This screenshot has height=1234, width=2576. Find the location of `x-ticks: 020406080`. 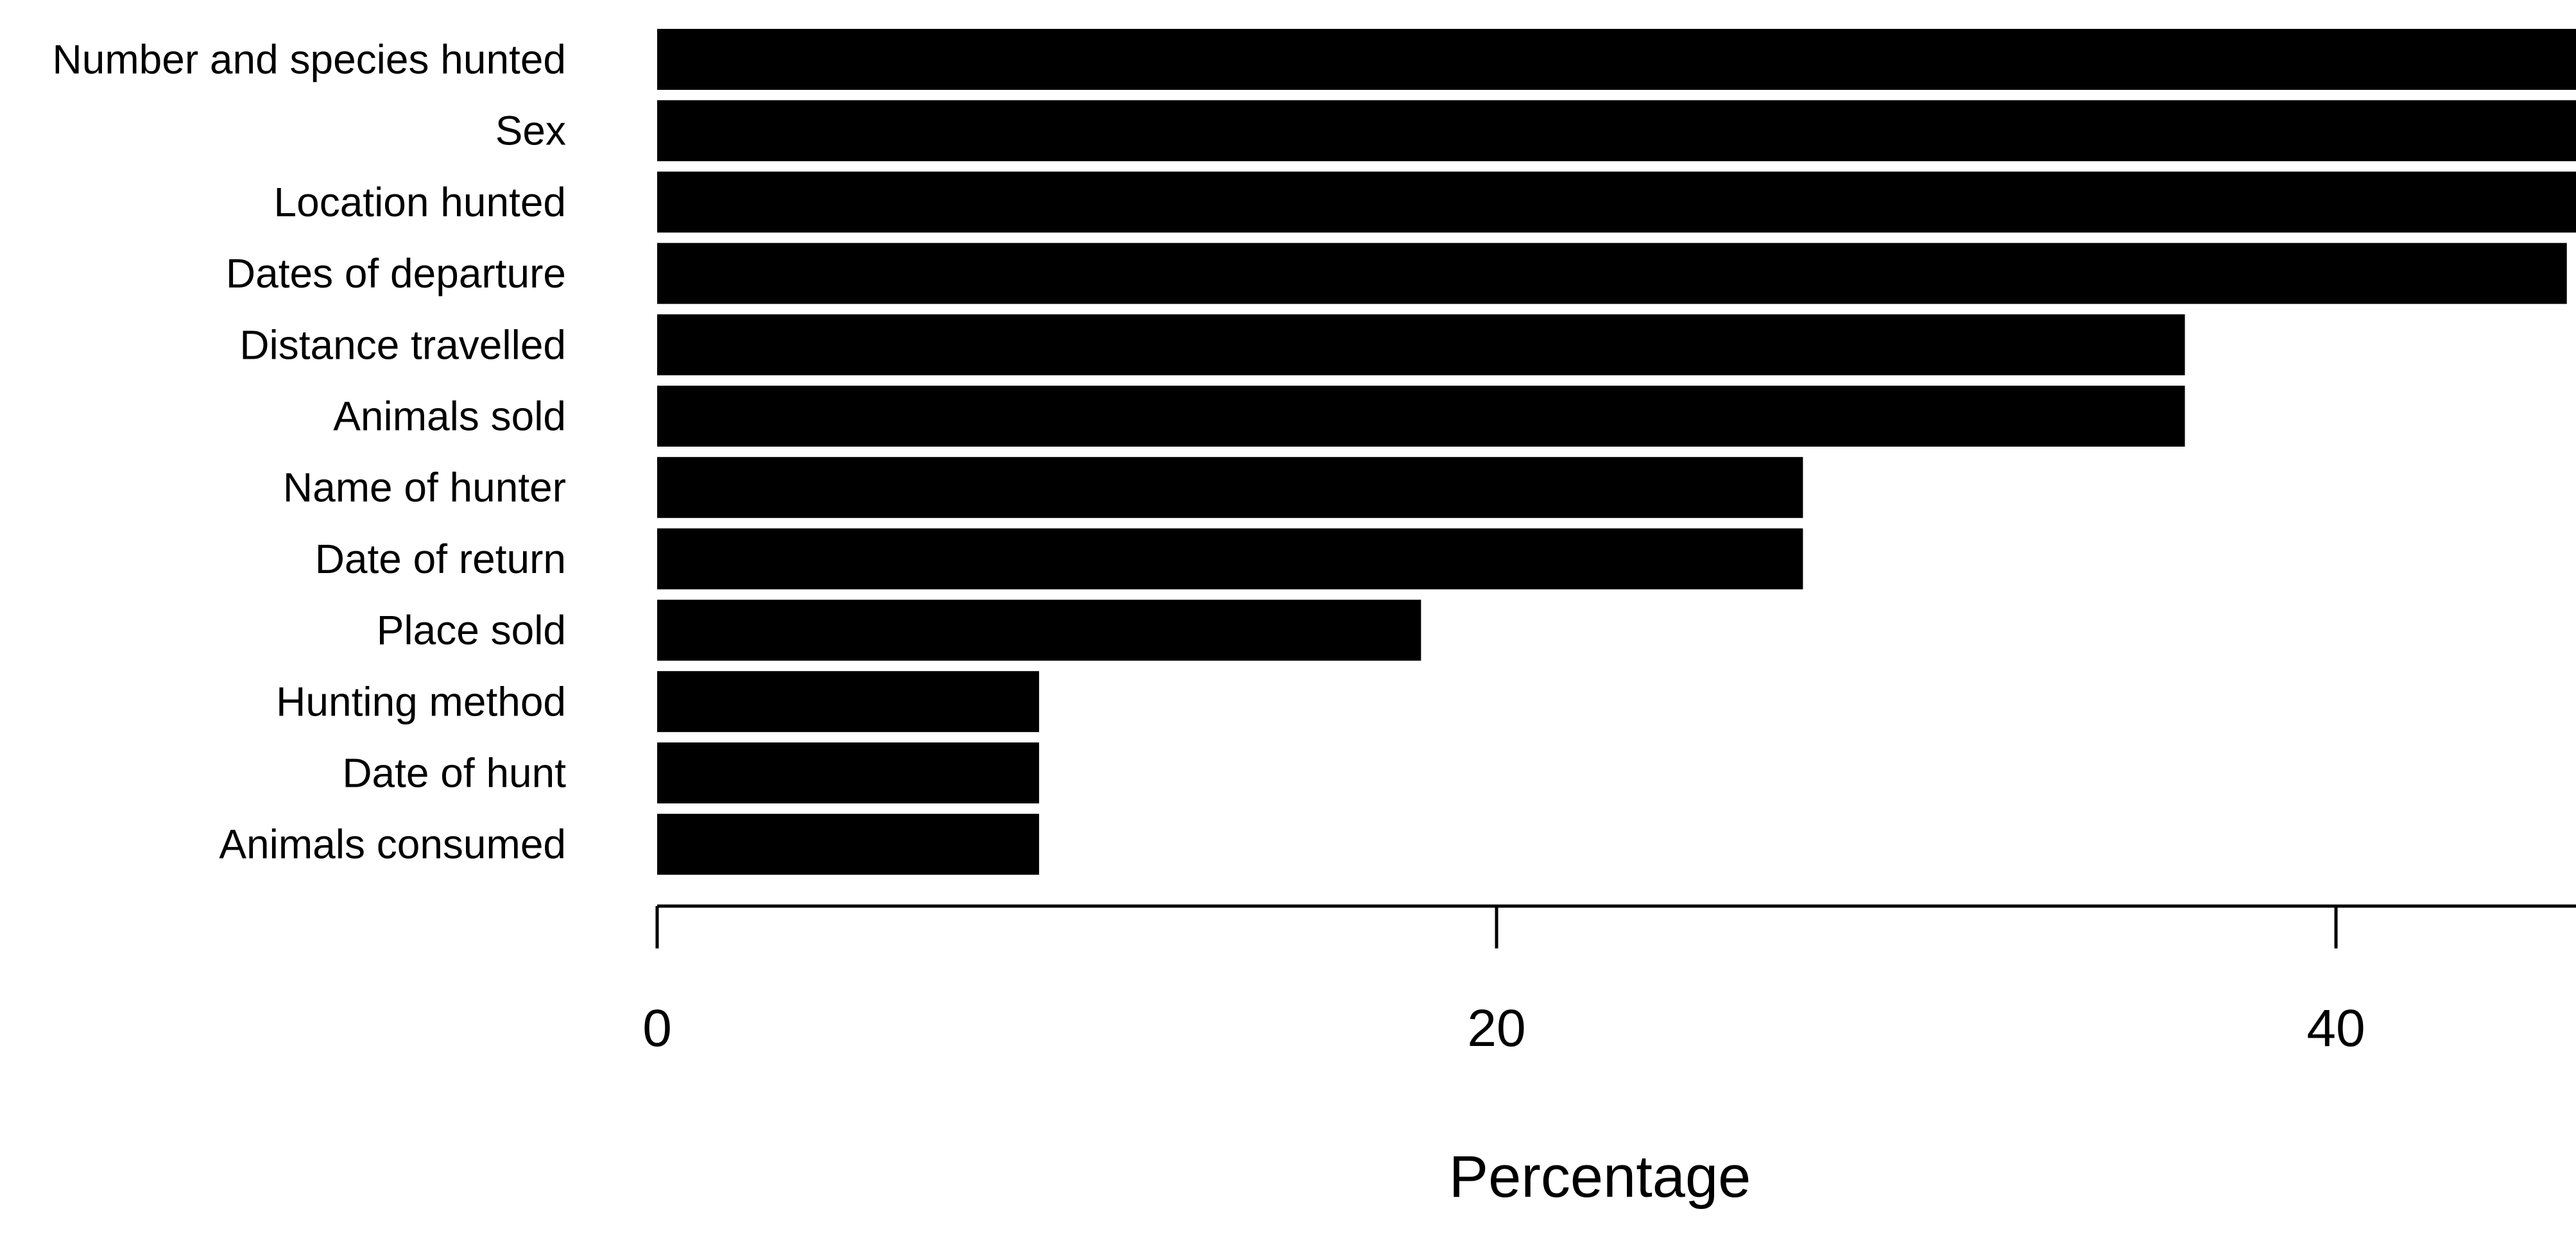

x-ticks: 020406080 is located at coordinates (1504, 982).